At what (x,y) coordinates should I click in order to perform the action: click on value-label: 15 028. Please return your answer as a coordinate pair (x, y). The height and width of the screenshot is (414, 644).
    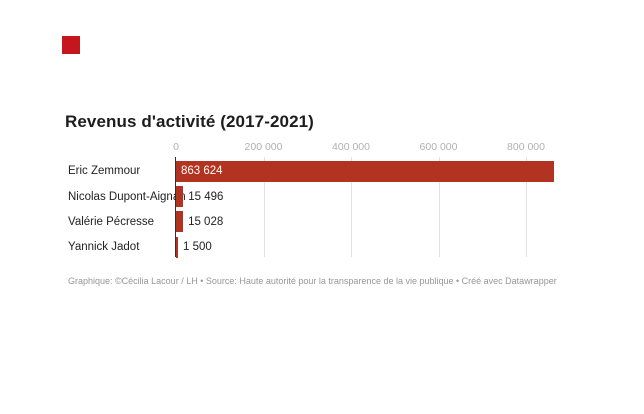
    Looking at the image, I should click on (206, 221).